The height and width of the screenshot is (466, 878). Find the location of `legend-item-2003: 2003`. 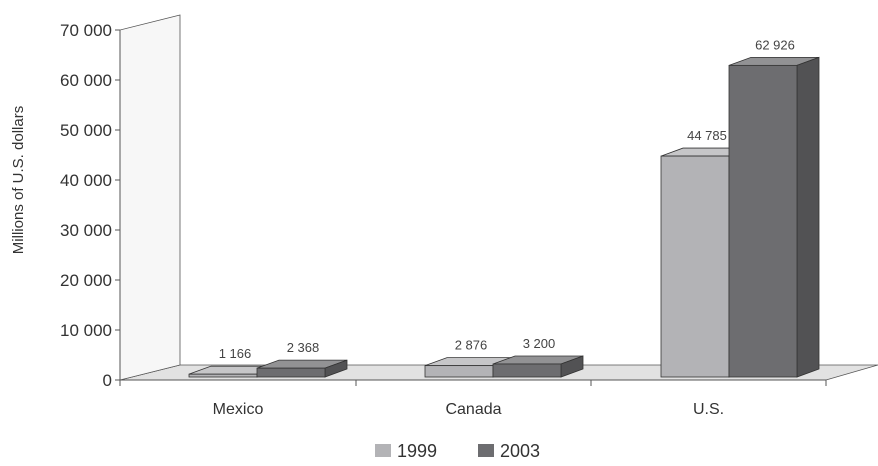

legend-item-2003: 2003 is located at coordinates (509, 451).